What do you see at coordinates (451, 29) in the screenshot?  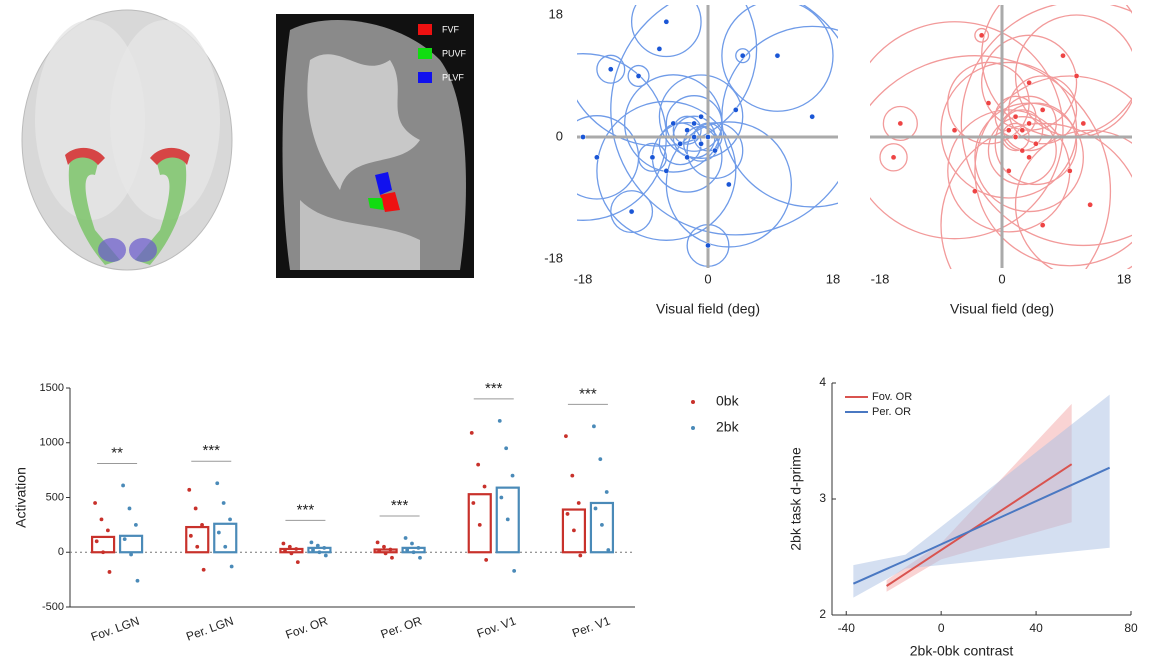 I see `legend-label: FVF` at bounding box center [451, 29].